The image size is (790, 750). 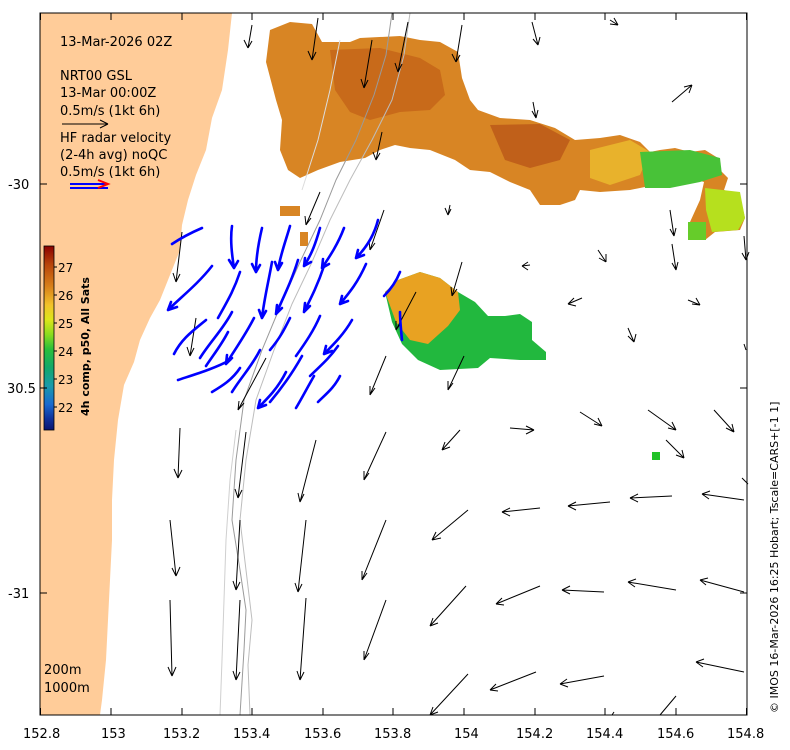 What do you see at coordinates (251, 734) in the screenshot?
I see `x-tick-153-4: 153.4` at bounding box center [251, 734].